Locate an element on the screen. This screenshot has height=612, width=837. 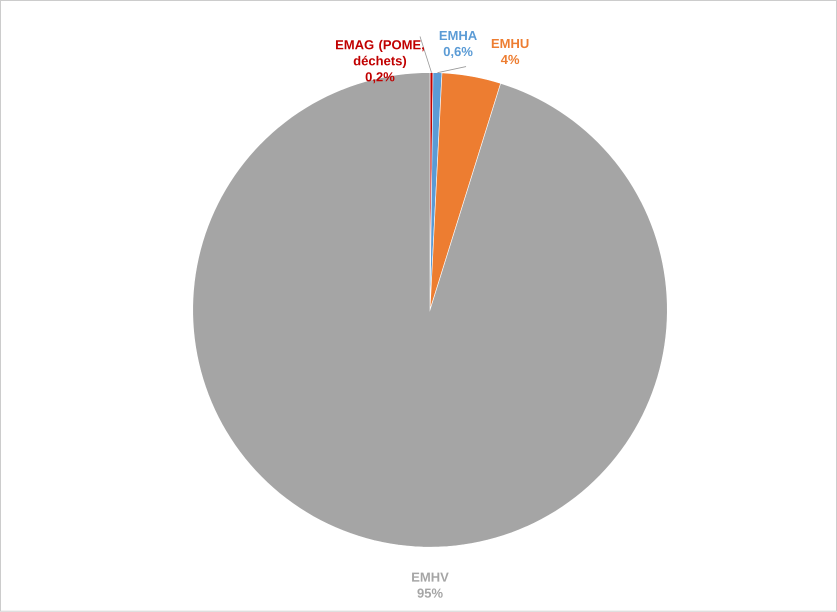
slice-label: EMHU is located at coordinates (510, 43).